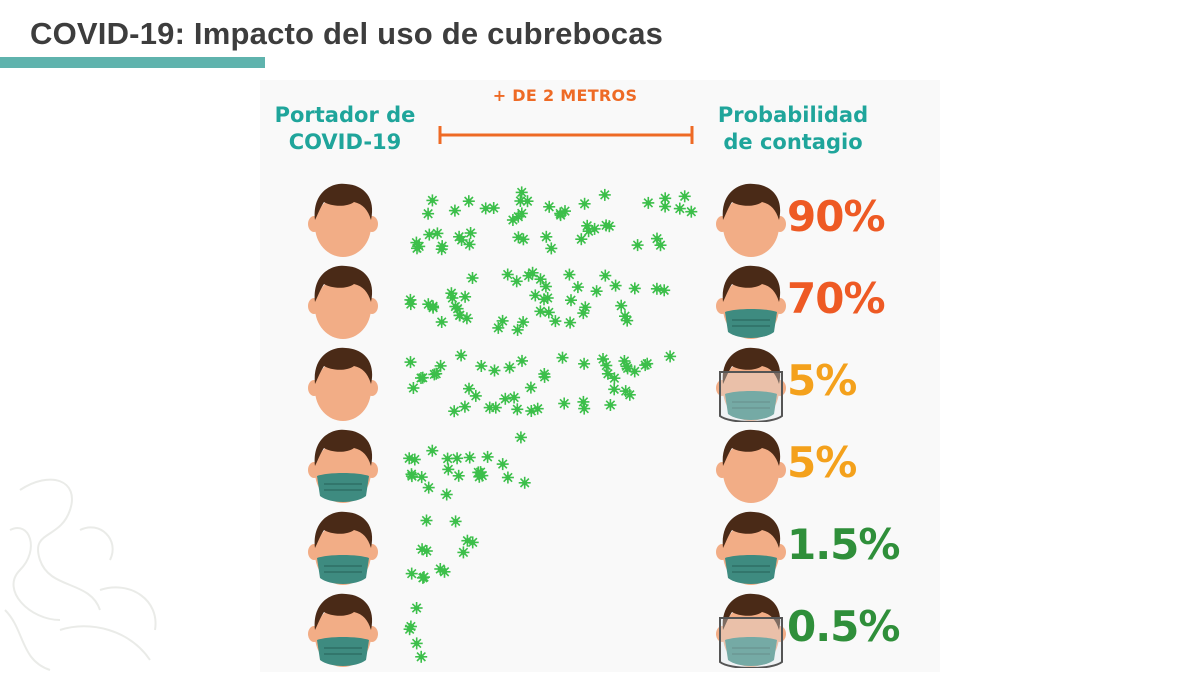 The height and width of the screenshot is (676, 1179). Describe the element at coordinates (843, 544) in the screenshot. I see `contagion-probability: 1.5%` at that location.